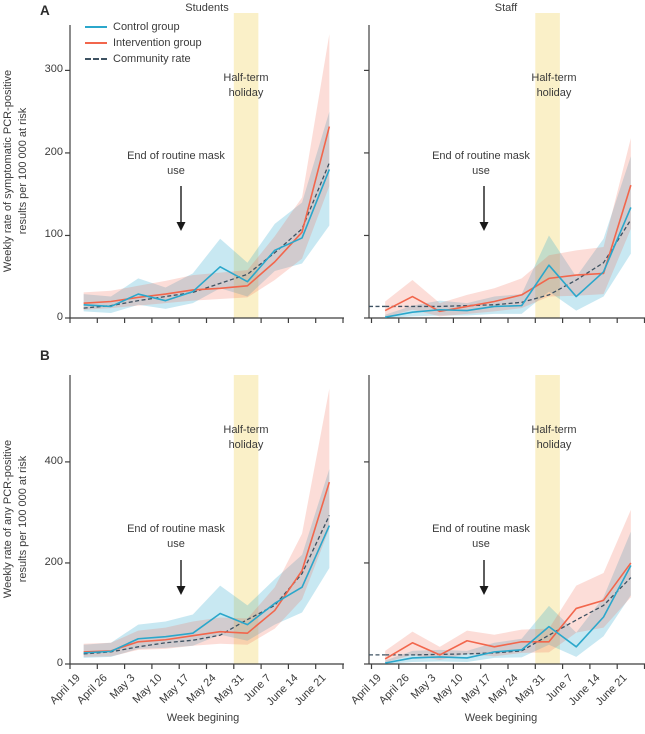 The image size is (645, 734). Describe the element at coordinates (207, 8) in the screenshot. I see `column-title-students: Students` at that location.